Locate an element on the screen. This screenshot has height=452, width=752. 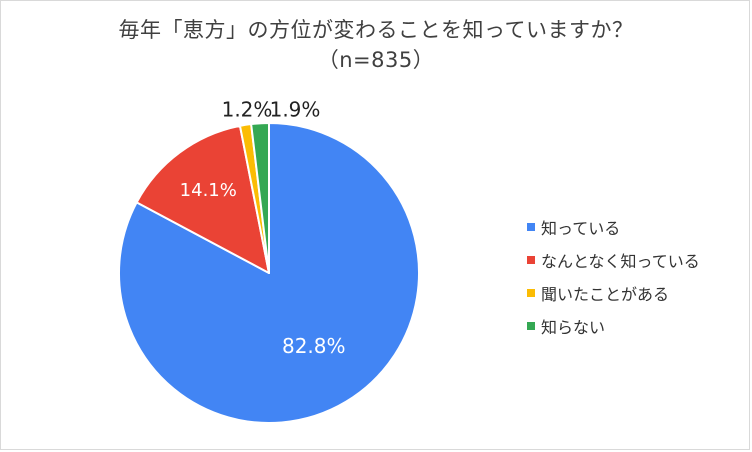
legend-label: なんとなく知っている is located at coordinates (620, 261).